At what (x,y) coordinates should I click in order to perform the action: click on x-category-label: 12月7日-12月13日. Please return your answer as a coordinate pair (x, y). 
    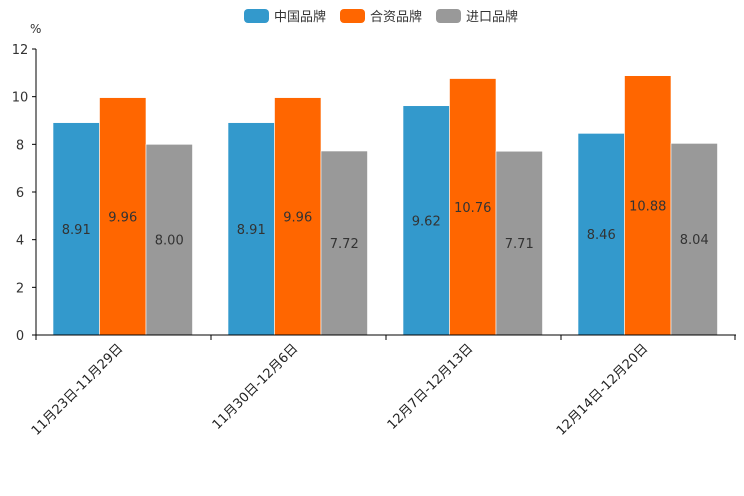
    Looking at the image, I should click on (431, 387).